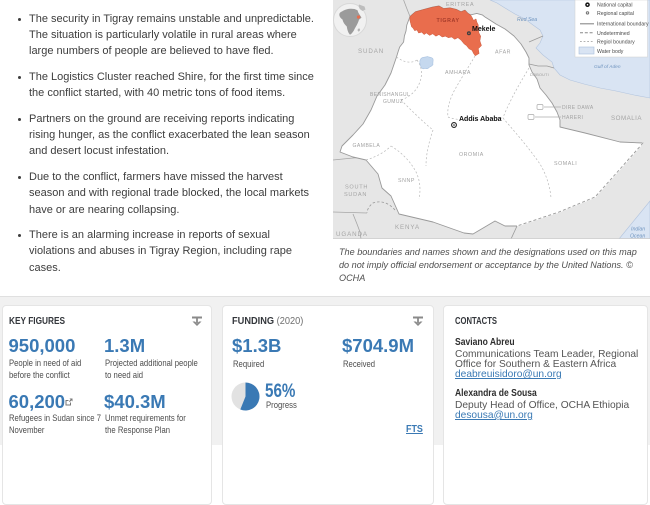  Describe the element at coordinates (407, 227) in the screenshot. I see `svg-text: KENYA` at that location.